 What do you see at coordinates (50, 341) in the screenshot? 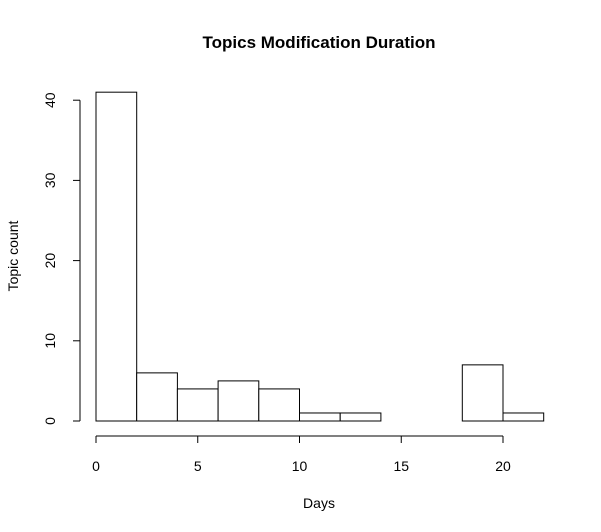
I see `y-tick-label-10: 10` at bounding box center [50, 341].